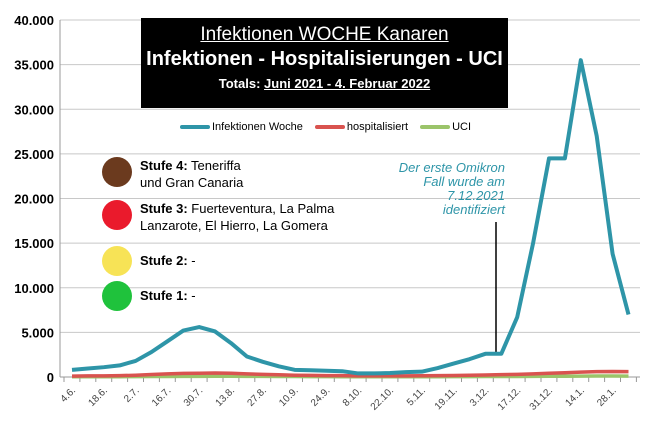  I want to click on legend-item-uci: UCI, so click(445, 127).